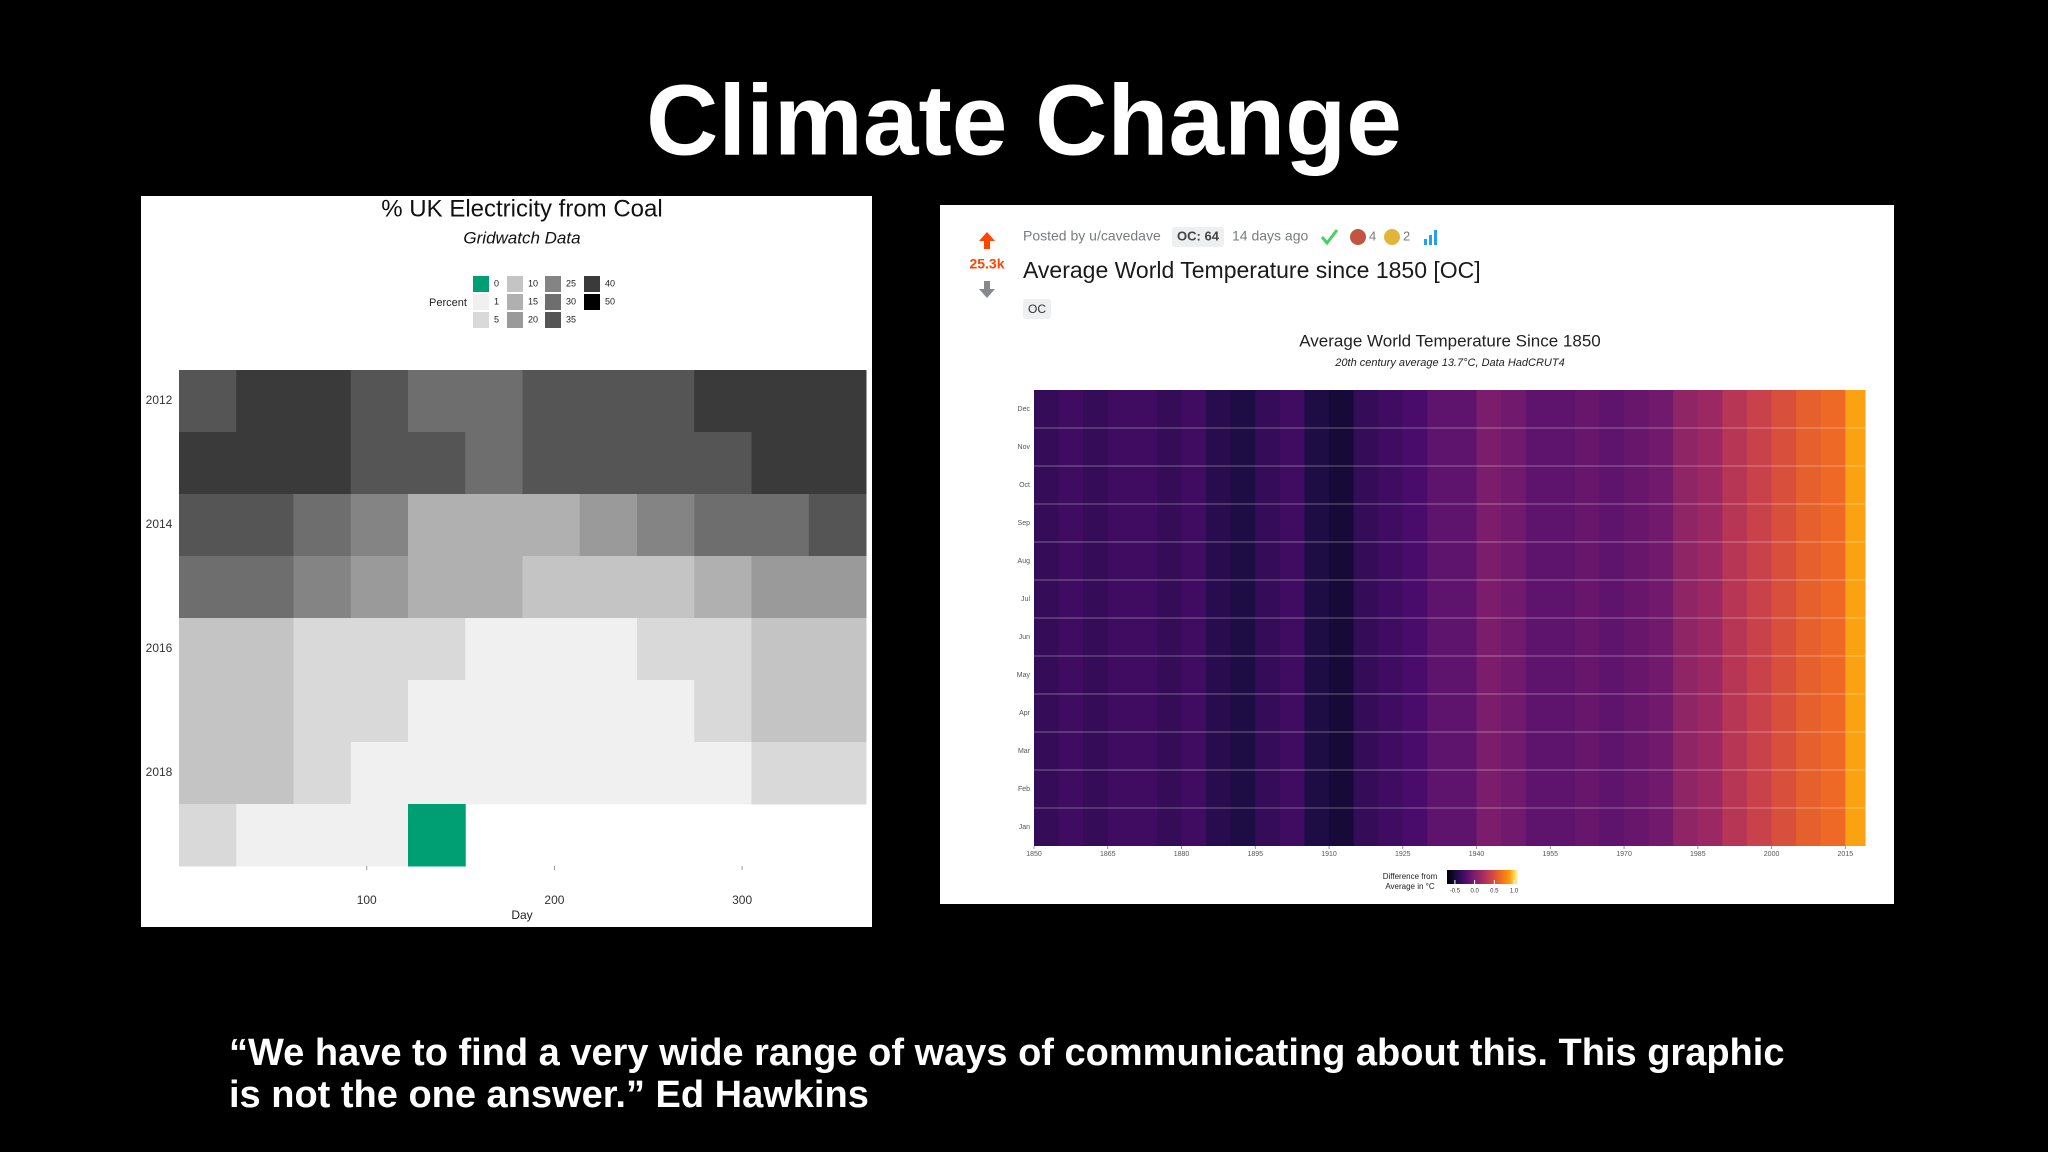  Describe the element at coordinates (1024, 409) in the screenshot. I see `y-tick-label: Dec` at that location.